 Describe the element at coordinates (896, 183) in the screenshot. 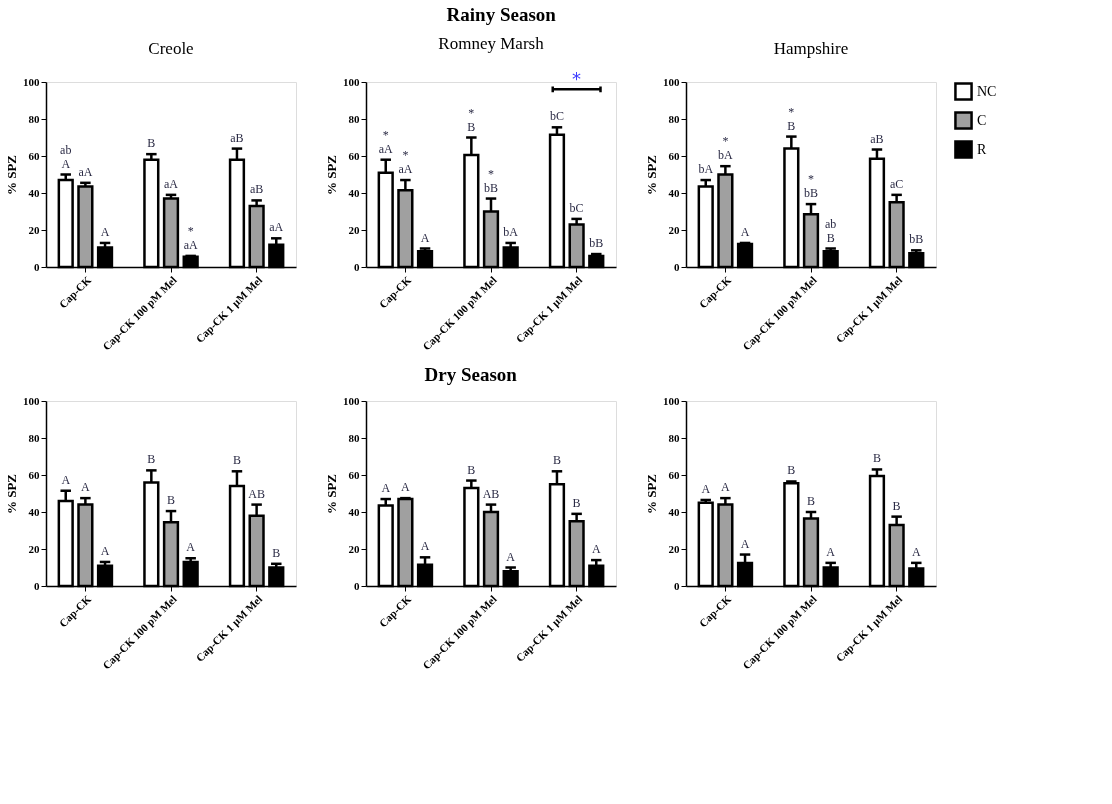

I see `data-label: aC` at that location.